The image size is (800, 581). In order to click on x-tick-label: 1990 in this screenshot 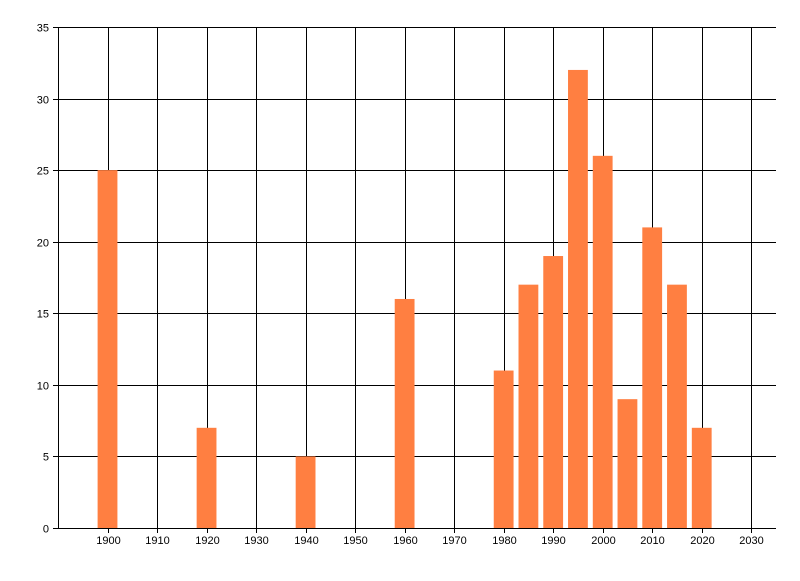, I will do `click(553, 541)`.